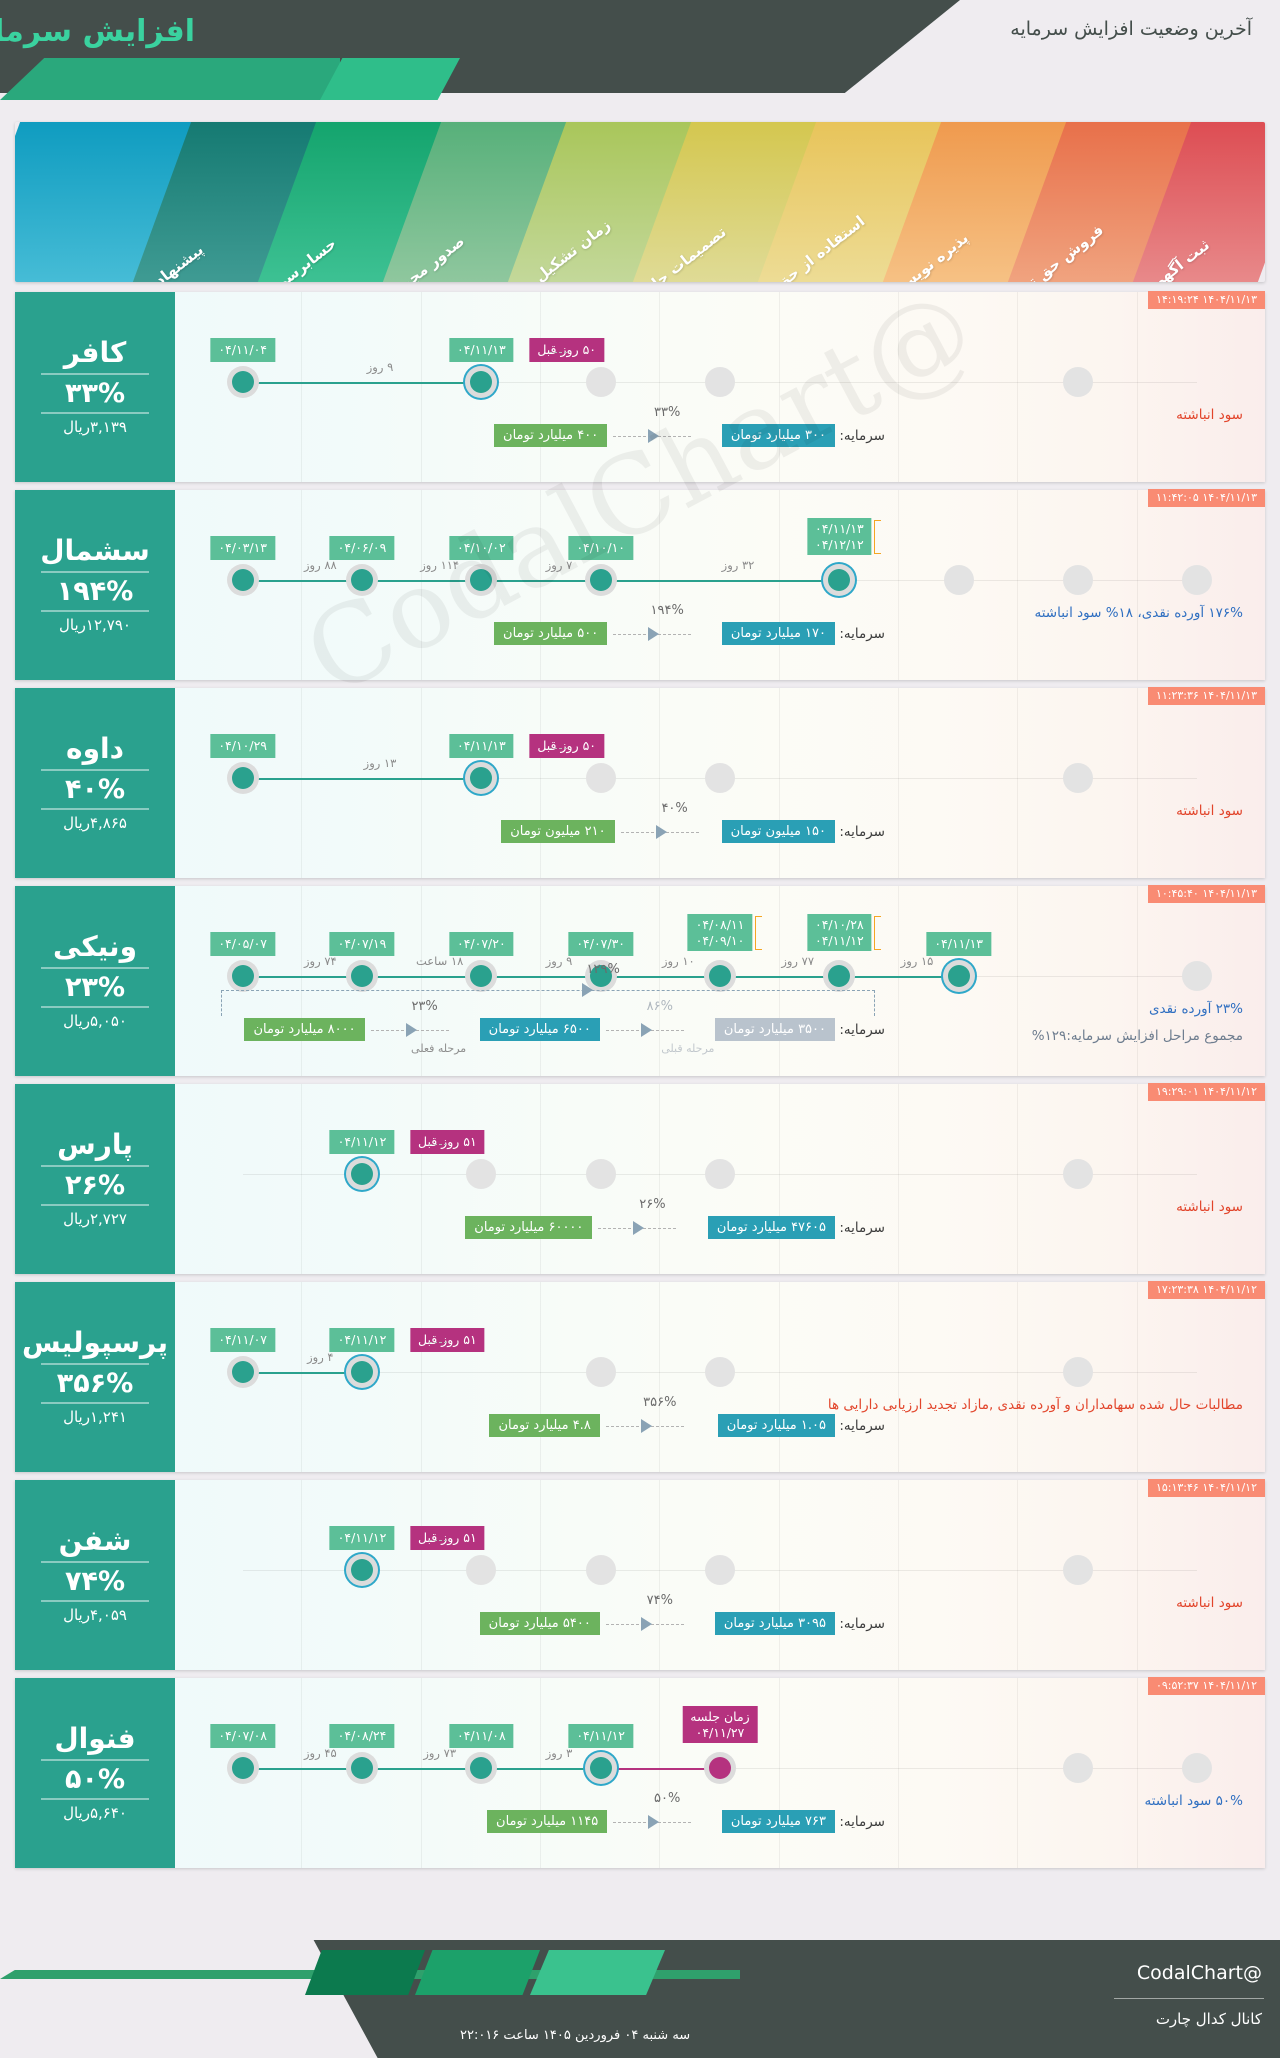  I want to click on company-info-panel: داوه ۴۰% ۴,۸۶۵ریال, so click(95, 783).